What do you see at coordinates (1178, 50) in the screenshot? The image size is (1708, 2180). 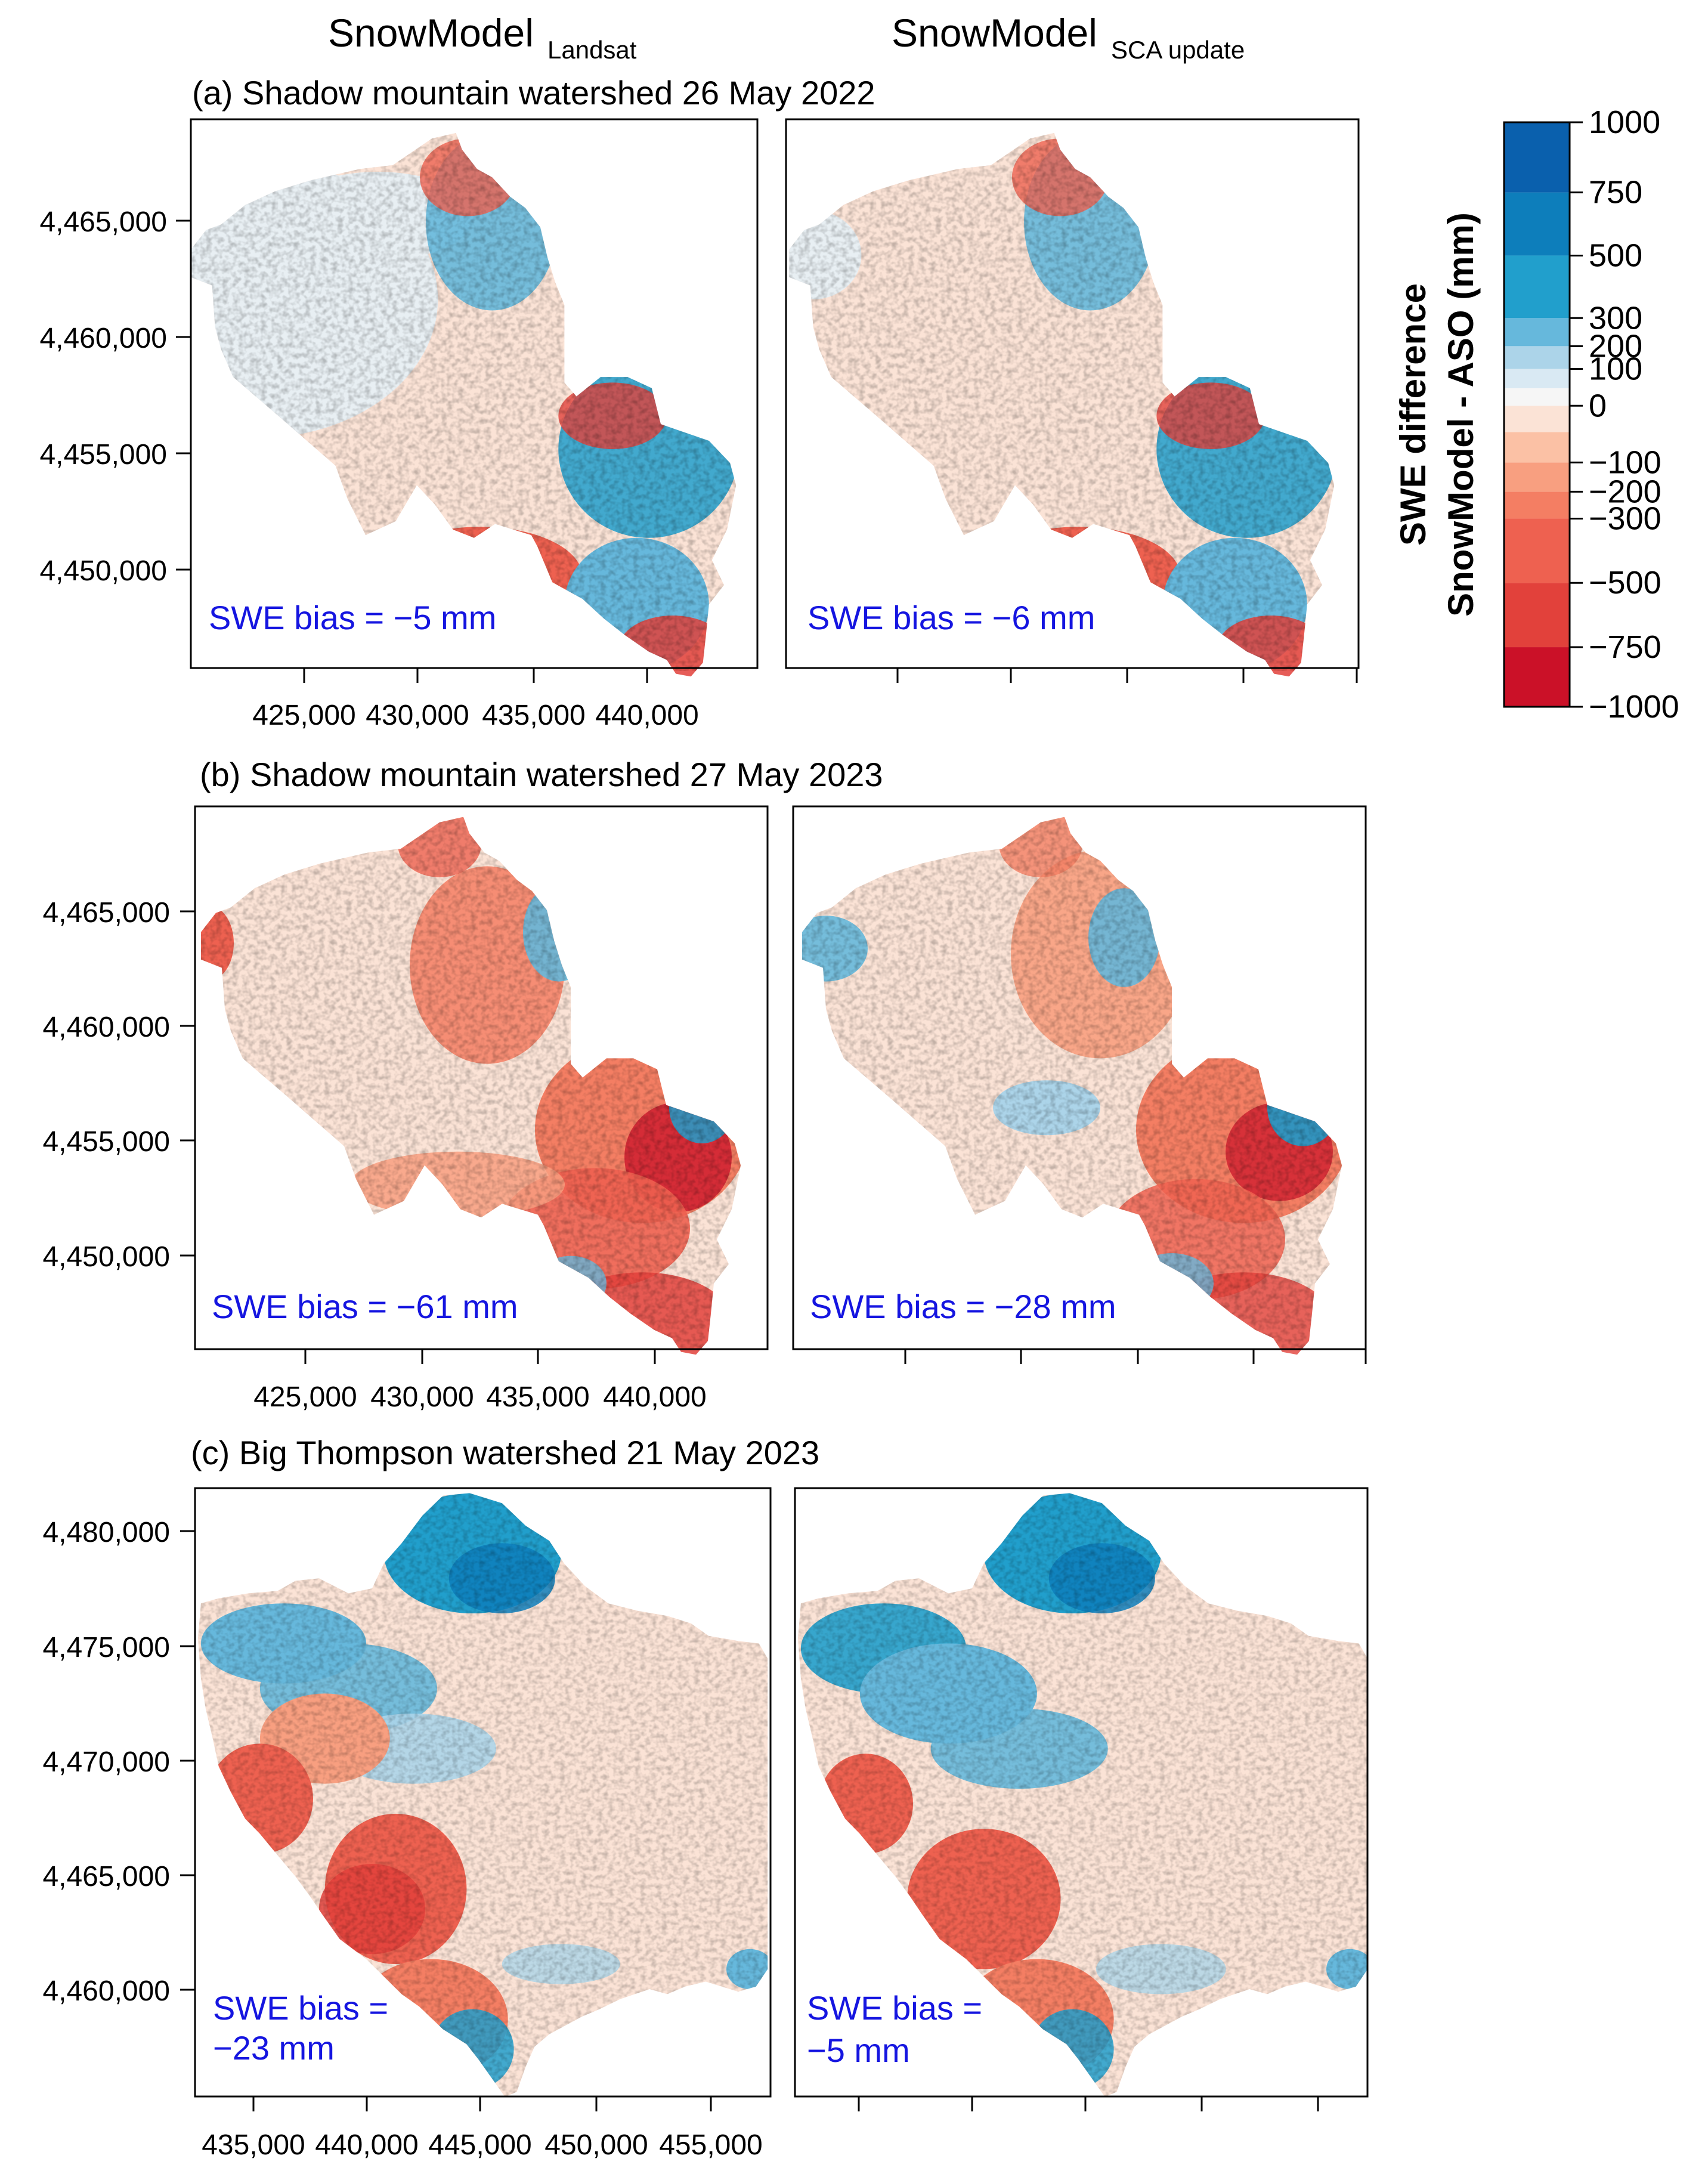 I see `column-header-sca-sub: SCA update` at bounding box center [1178, 50].